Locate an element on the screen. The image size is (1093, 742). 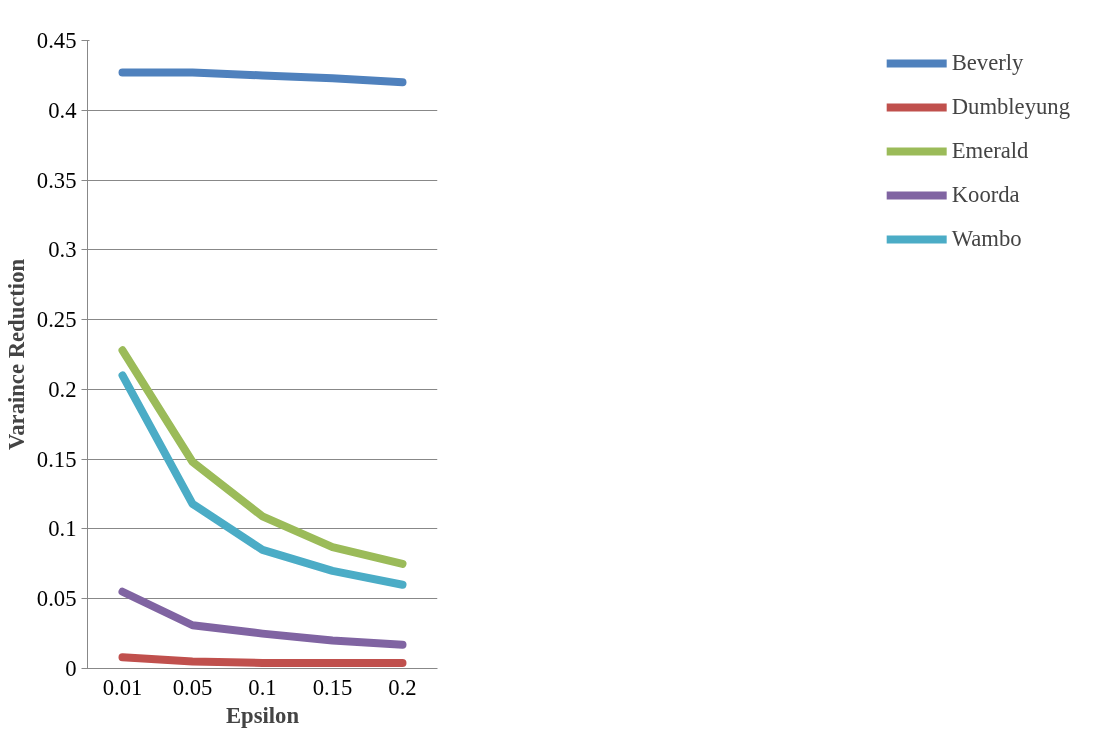
x-tick-label: 0.1 is located at coordinates (262, 687).